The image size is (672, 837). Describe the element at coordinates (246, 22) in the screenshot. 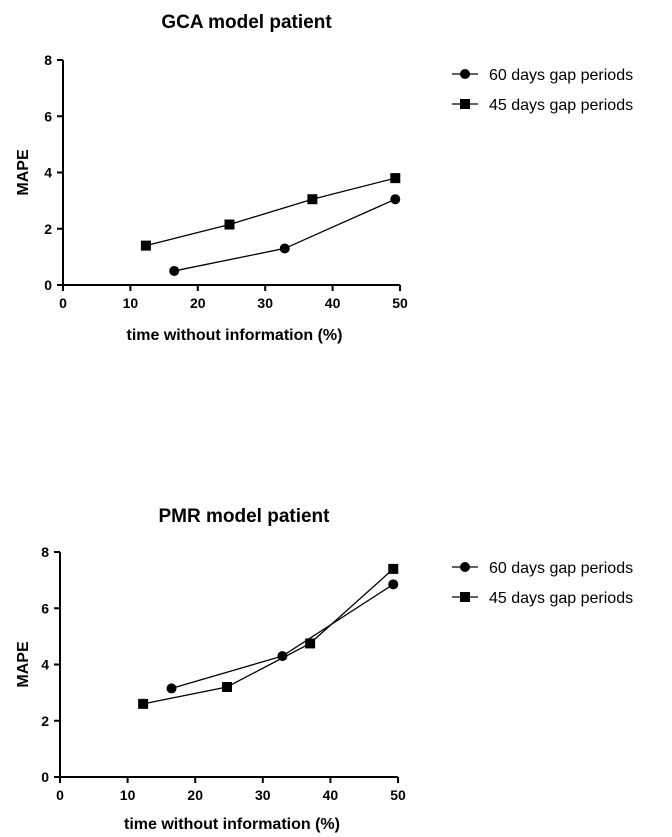

I see `chart-title: GCA model patient` at that location.